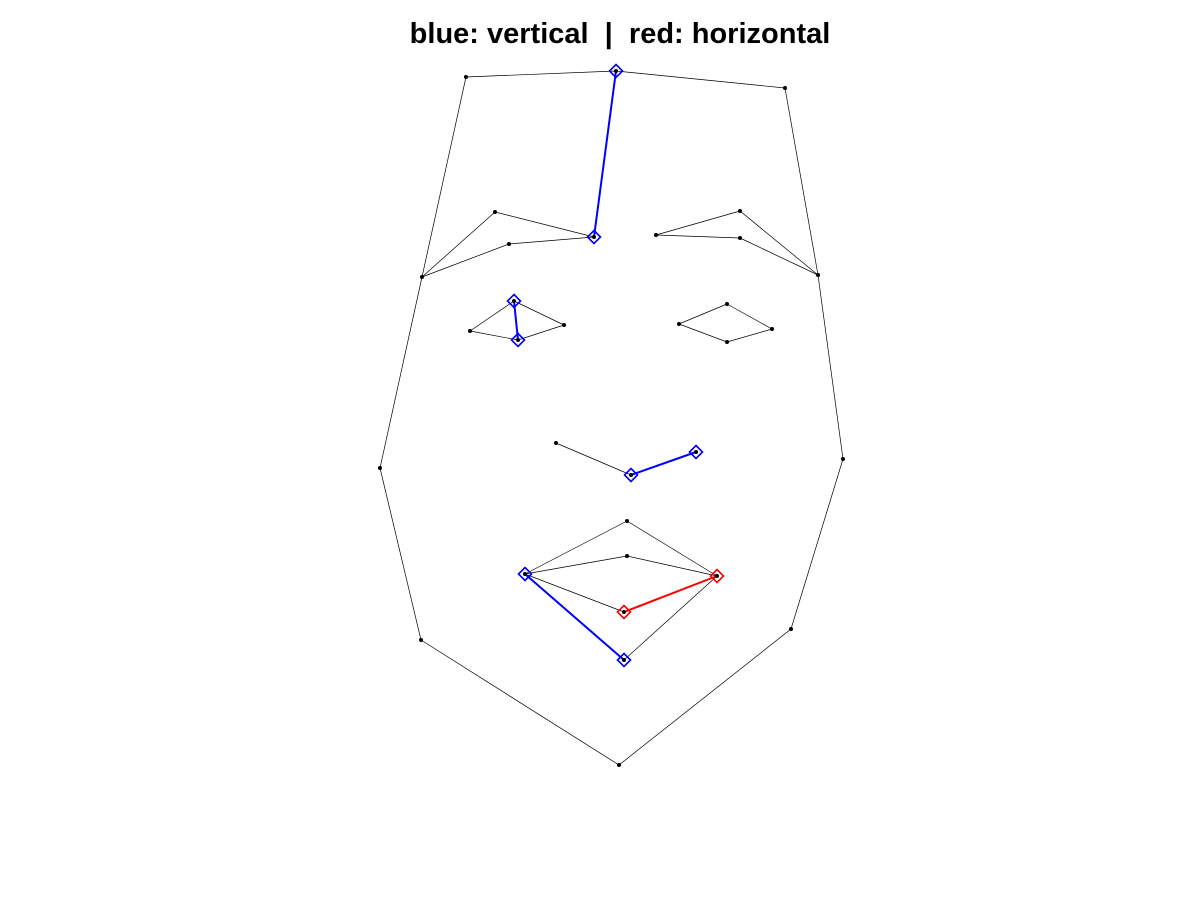  I want to click on mouth-inner-lower, so click(621, 593).